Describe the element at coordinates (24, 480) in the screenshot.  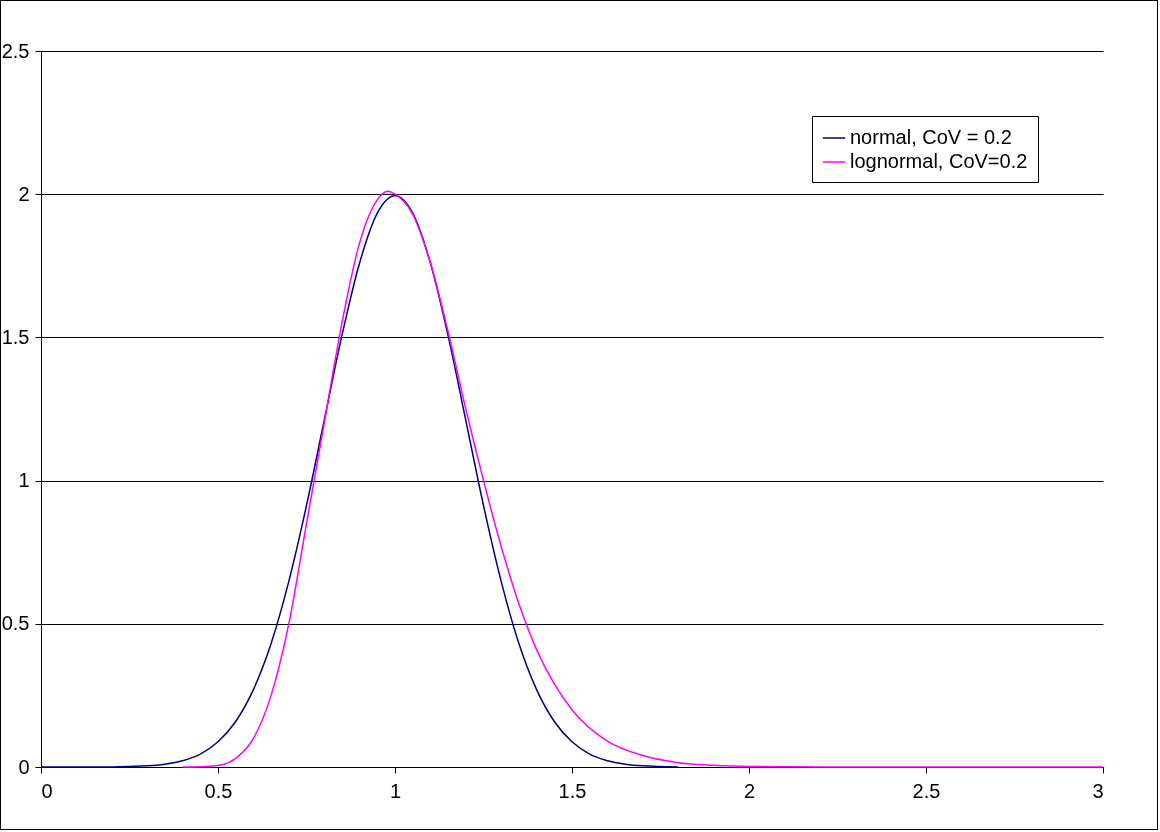
I see `y-tick-label: 1` at that location.